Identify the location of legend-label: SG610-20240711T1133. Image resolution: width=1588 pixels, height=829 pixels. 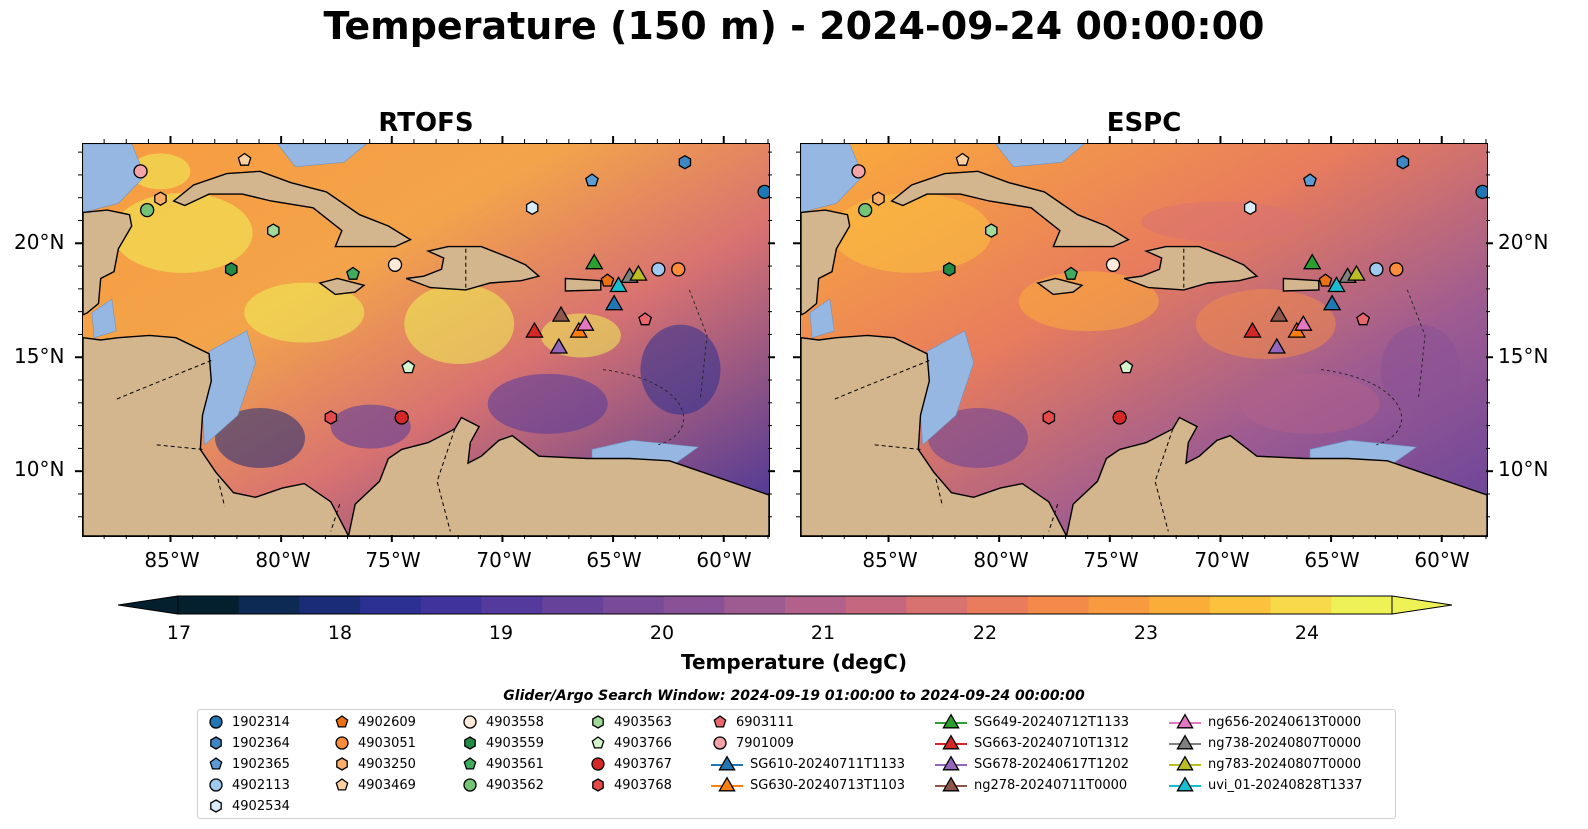
(828, 764).